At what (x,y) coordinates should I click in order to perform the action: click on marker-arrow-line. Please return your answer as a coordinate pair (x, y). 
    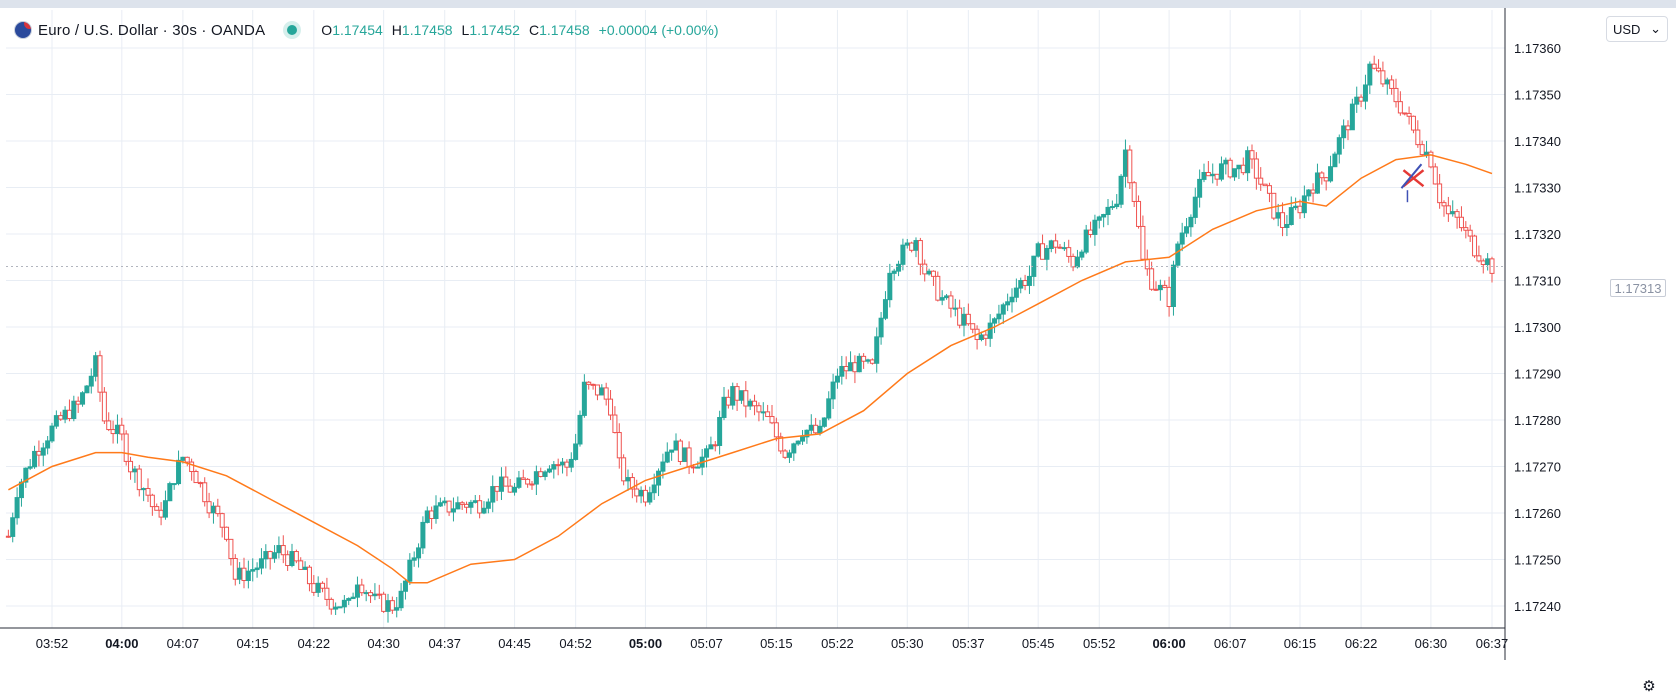
    Looking at the image, I should click on (1411, 176).